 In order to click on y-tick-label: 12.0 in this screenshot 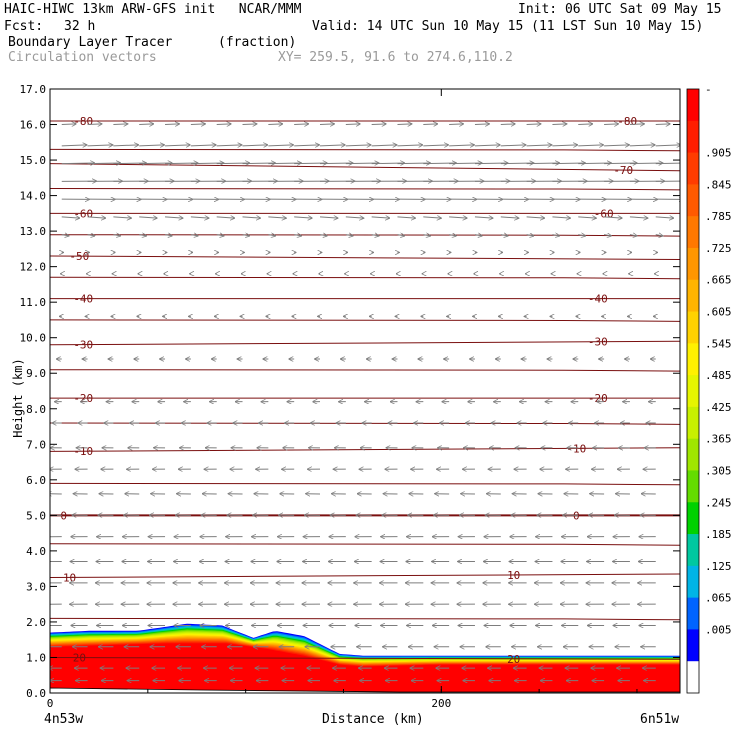, I will do `click(33, 267)`.